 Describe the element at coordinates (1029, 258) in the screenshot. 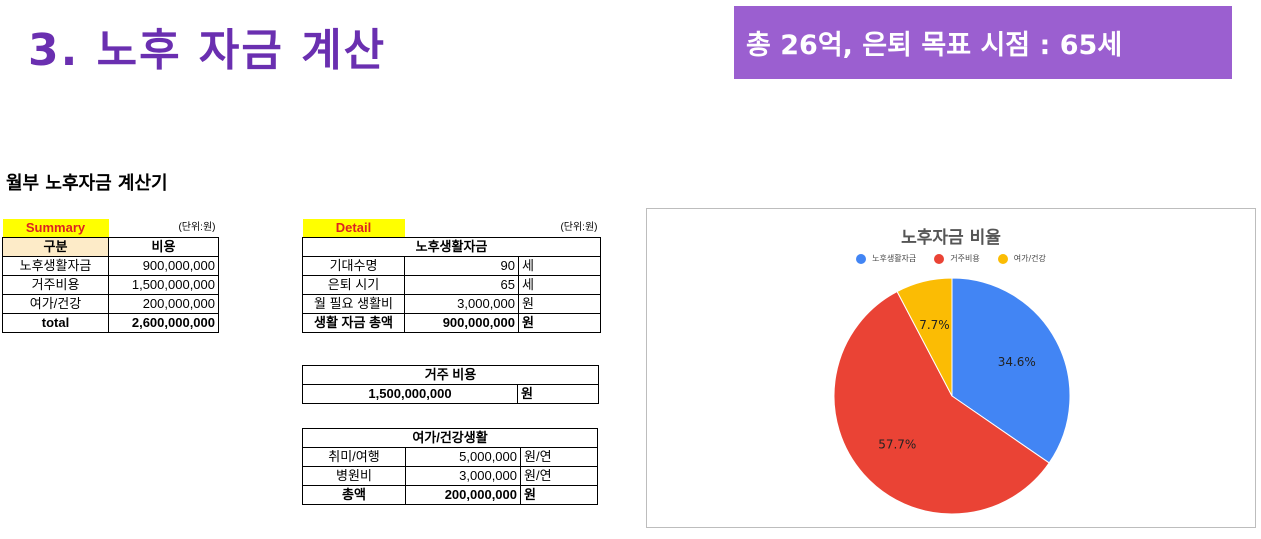

I see `legend-label: 여가/건강` at that location.